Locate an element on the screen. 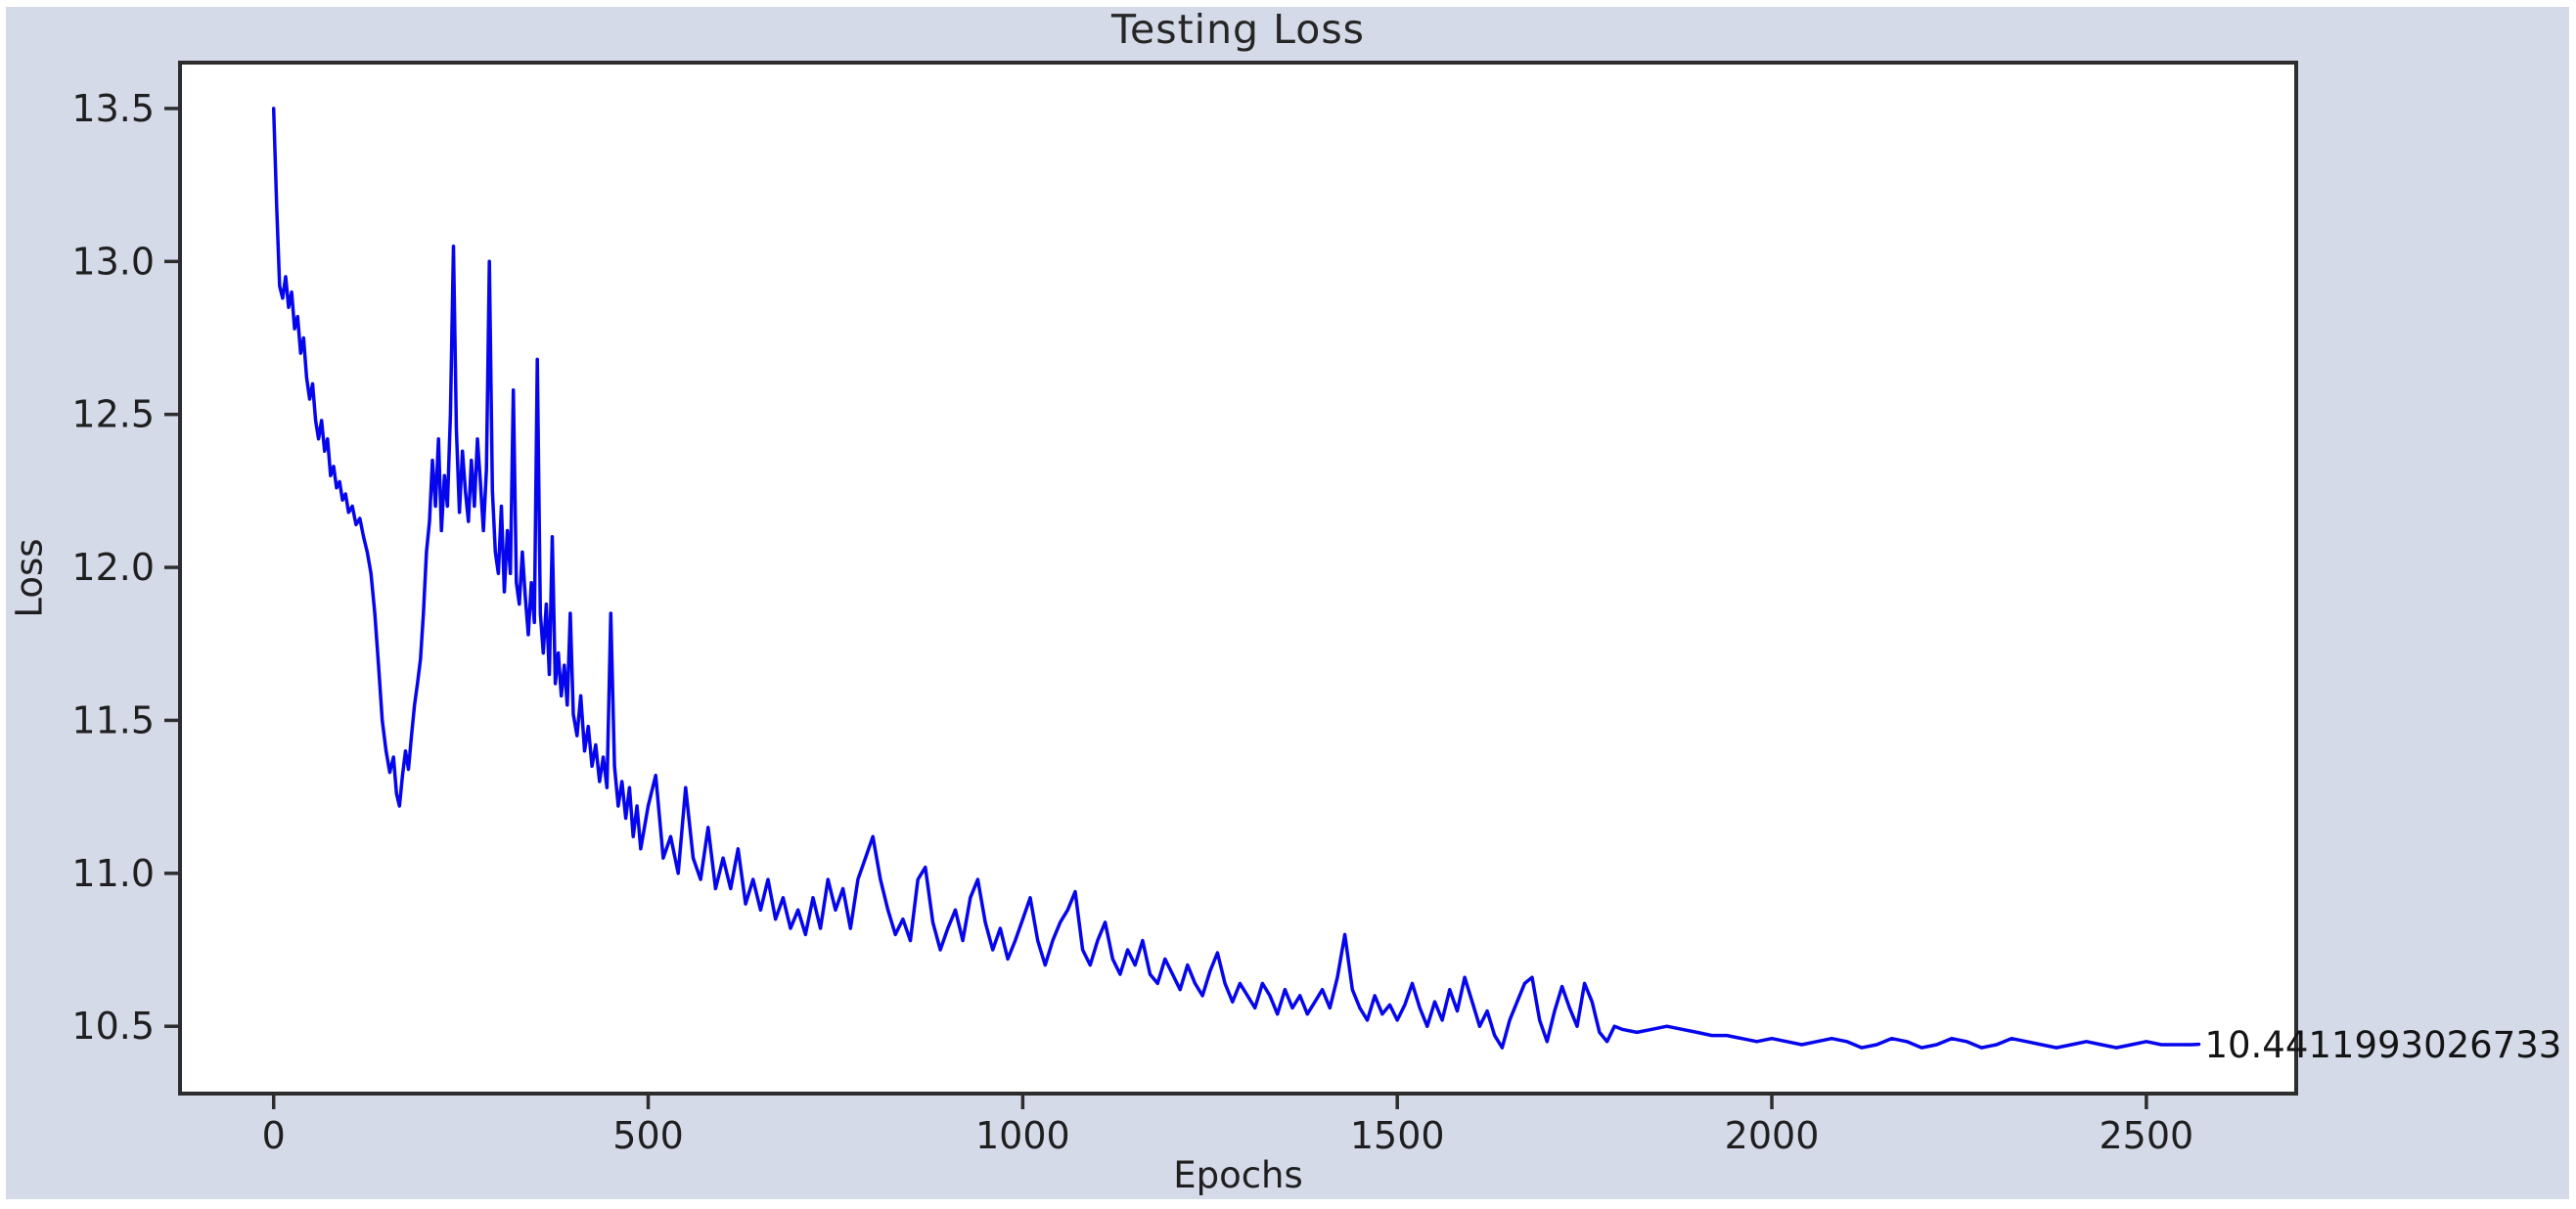  y-tick-label: 12.5 is located at coordinates (113, 415).